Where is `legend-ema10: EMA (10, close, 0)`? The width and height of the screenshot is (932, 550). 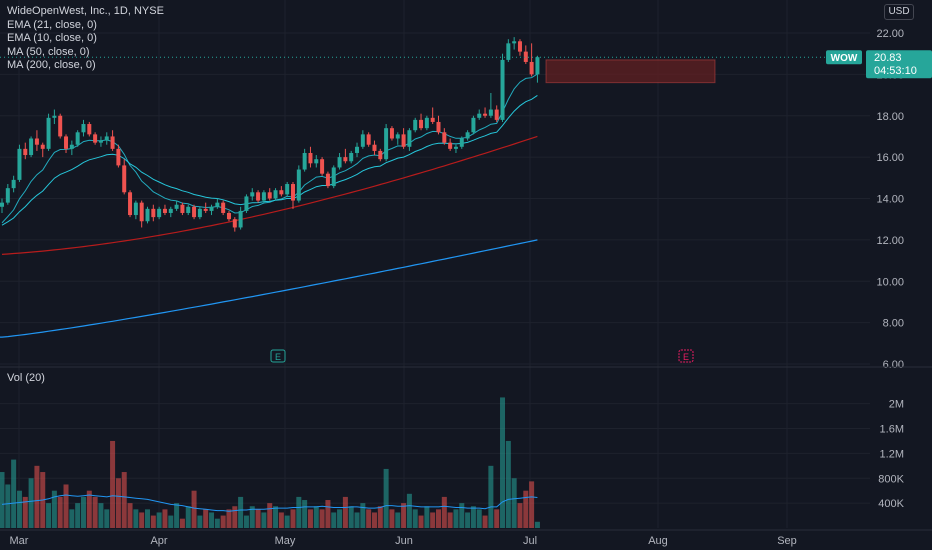
legend-ema10: EMA (10, close, 0) is located at coordinates (52, 38).